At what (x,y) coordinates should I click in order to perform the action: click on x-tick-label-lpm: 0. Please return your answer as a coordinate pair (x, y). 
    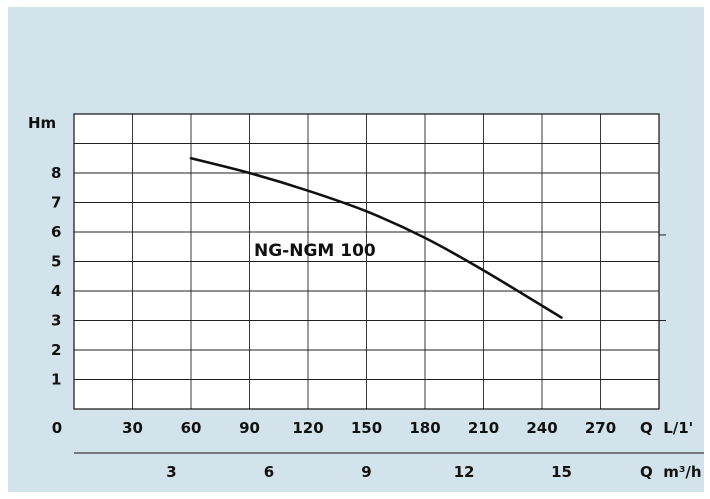
    Looking at the image, I should click on (57, 428).